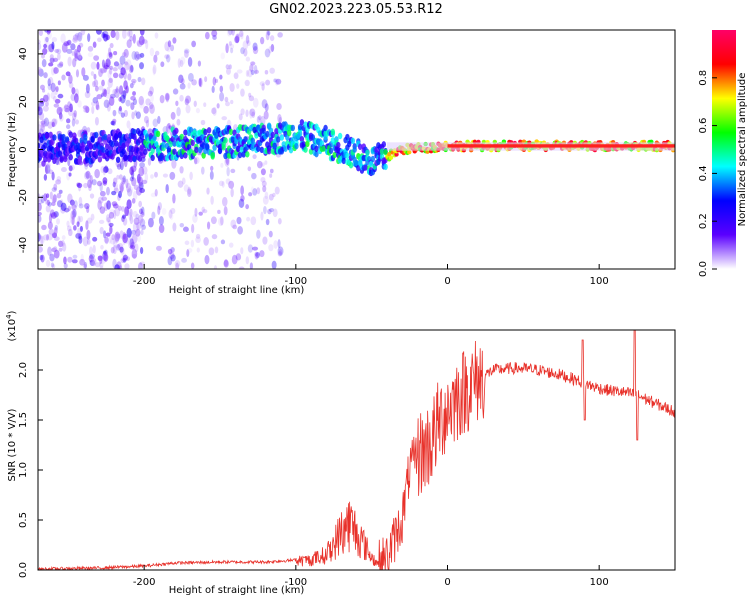  Describe the element at coordinates (23, 101) in the screenshot. I see `y-tick-label: 20` at that location.